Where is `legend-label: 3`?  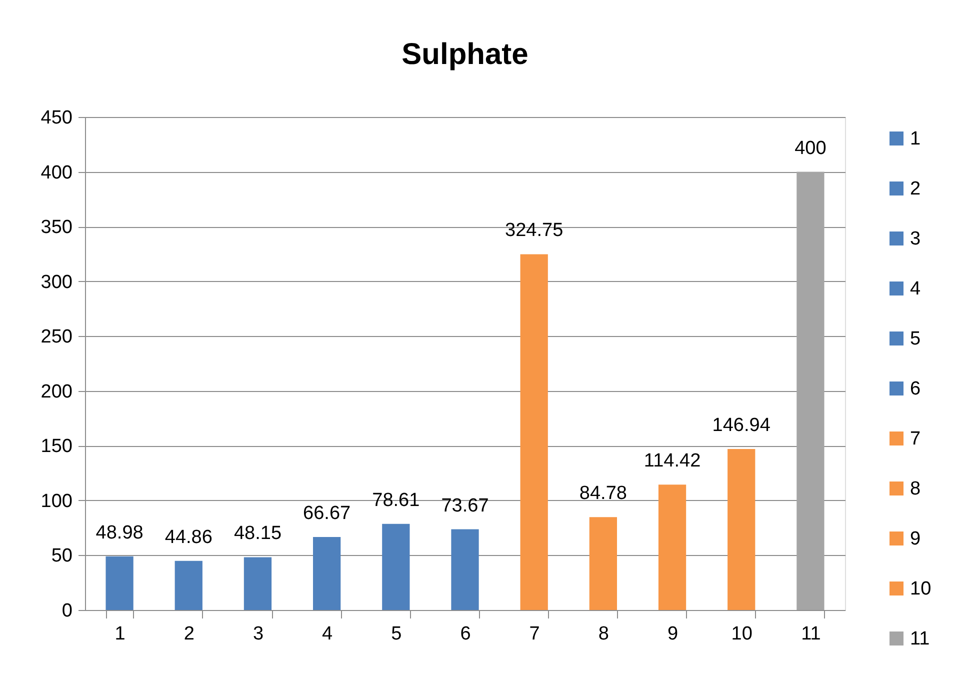 legend-label: 3 is located at coordinates (915, 239).